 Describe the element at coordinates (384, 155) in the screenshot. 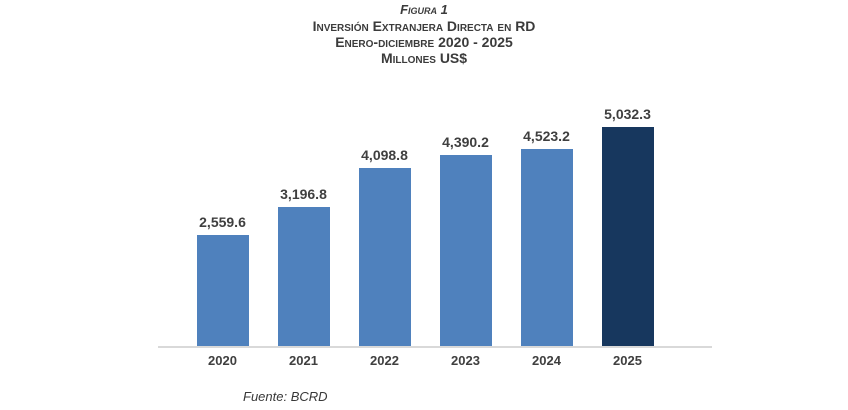

I see `value-label-2022: 4,098.8` at that location.